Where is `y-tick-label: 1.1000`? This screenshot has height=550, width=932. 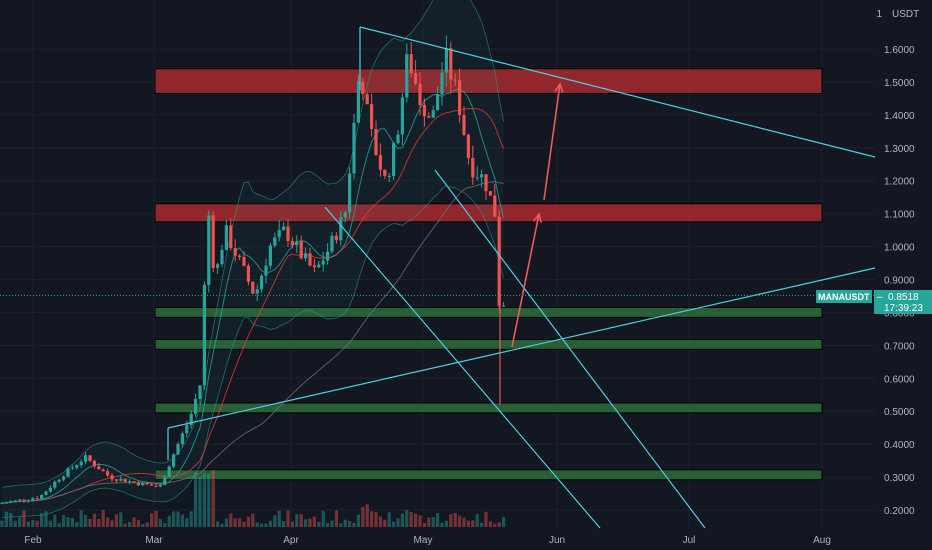
y-tick-label: 1.1000 is located at coordinates (899, 215).